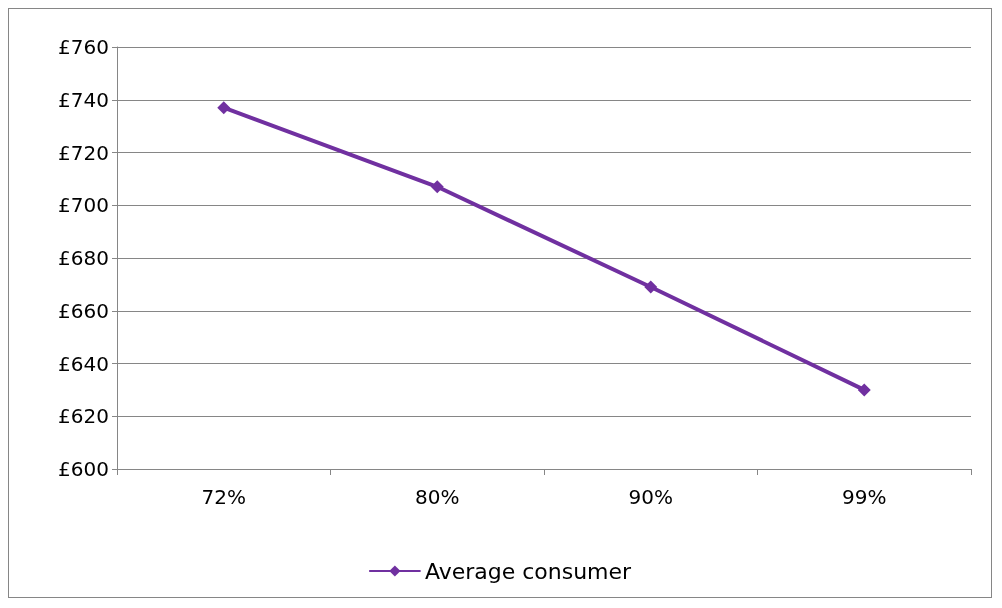  What do you see at coordinates (528, 571) in the screenshot?
I see `legend-label: Average consumer` at bounding box center [528, 571].